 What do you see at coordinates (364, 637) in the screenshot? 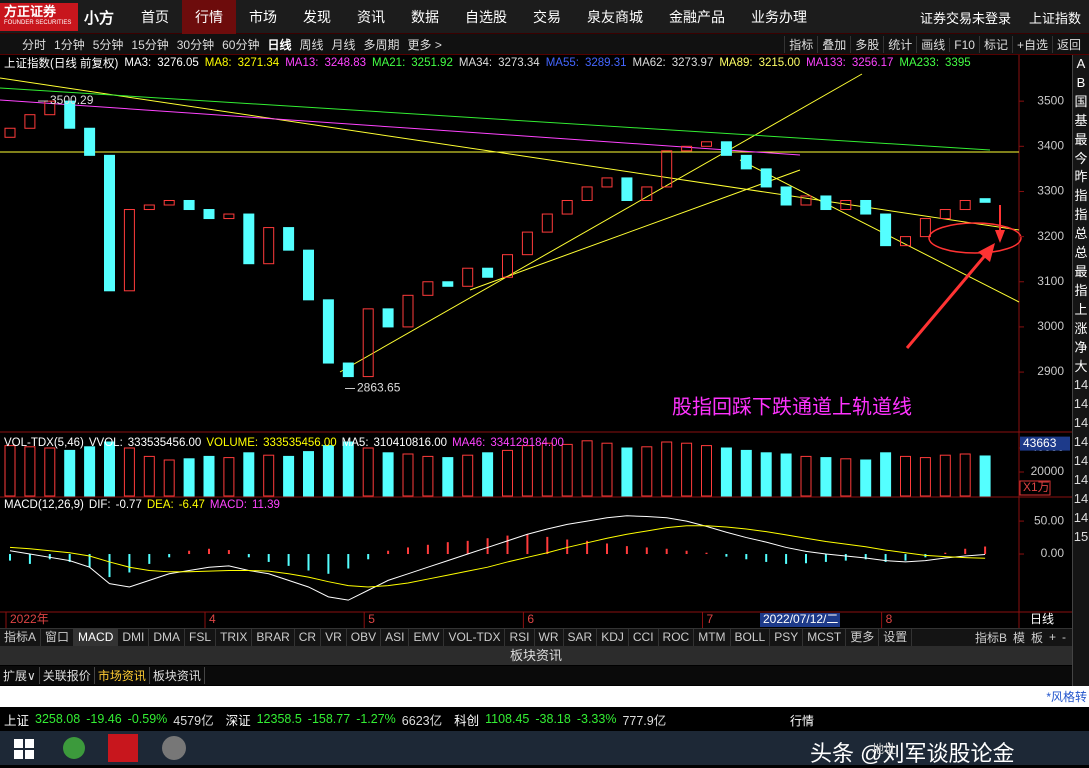
I see `indicator-tab: OBV` at bounding box center [364, 637].